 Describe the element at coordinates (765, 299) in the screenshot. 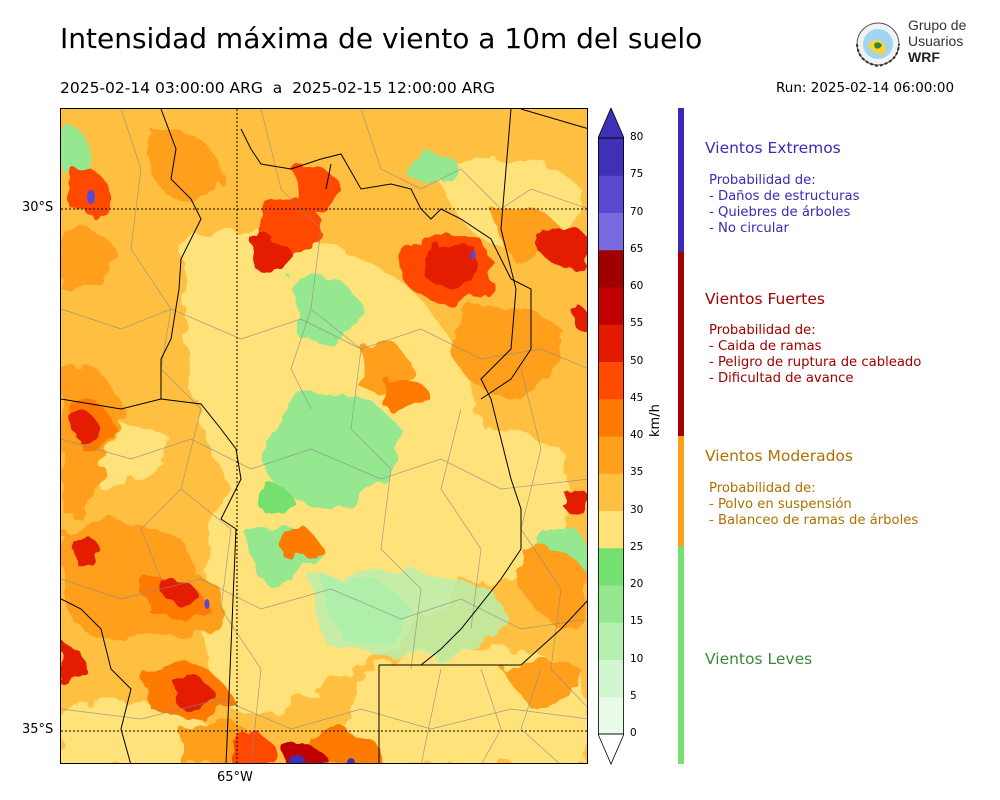

I see `legend-title-strong: Vientos Fuertes` at that location.